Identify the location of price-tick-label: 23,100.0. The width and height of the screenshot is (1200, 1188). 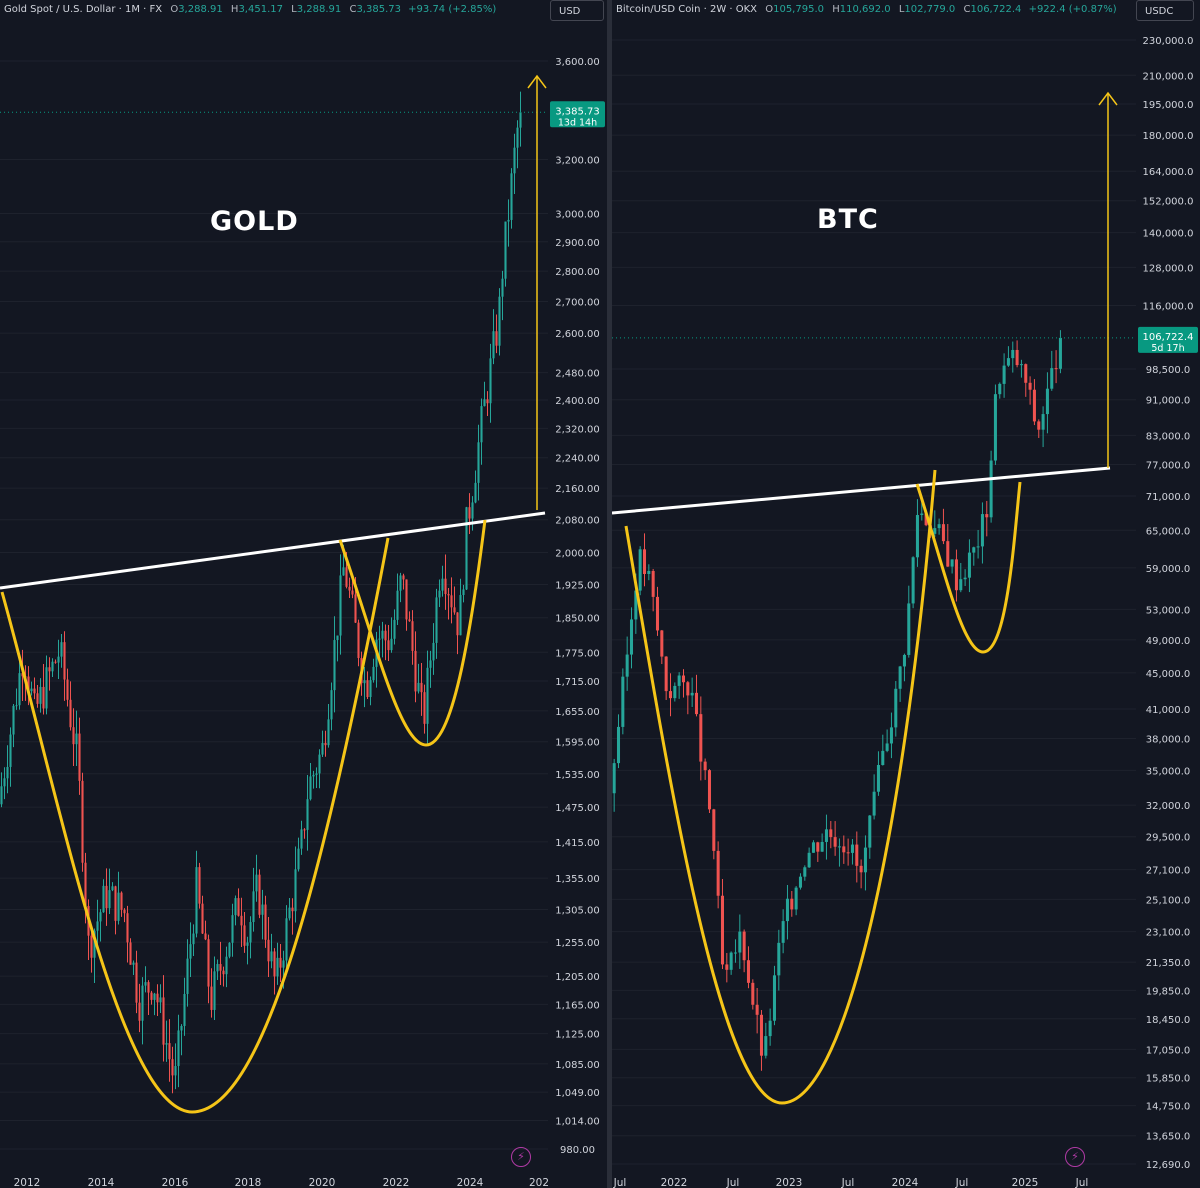
(1168, 933).